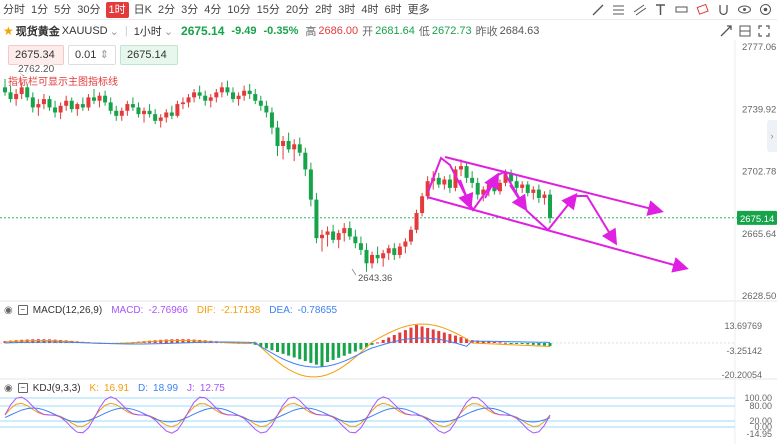 The width and height of the screenshot is (777, 444). I want to click on line-tool-icon, so click(597, 9).